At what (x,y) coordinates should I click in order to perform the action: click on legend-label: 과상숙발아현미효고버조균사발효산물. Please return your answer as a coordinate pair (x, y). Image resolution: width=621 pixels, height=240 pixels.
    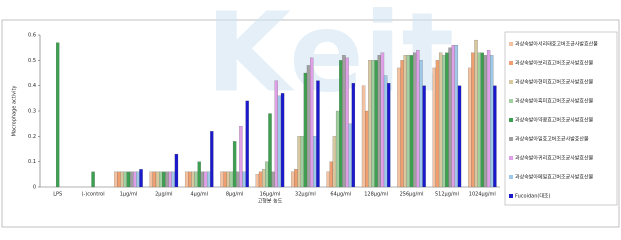
    Looking at the image, I should click on (554, 82).